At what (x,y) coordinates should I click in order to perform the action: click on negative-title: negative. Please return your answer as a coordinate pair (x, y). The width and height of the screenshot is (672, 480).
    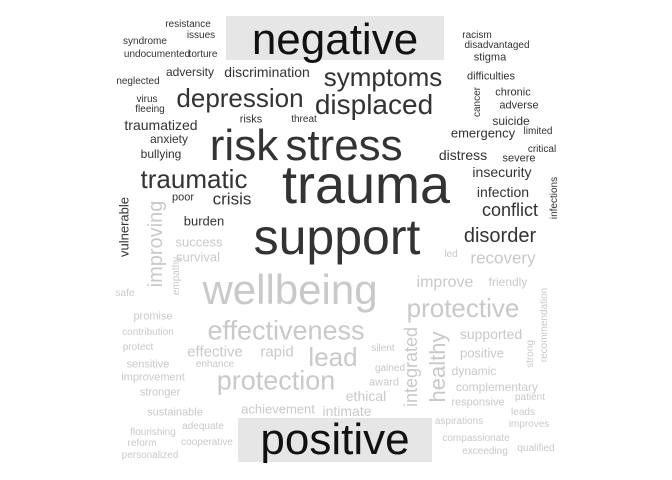
    Looking at the image, I should click on (335, 39).